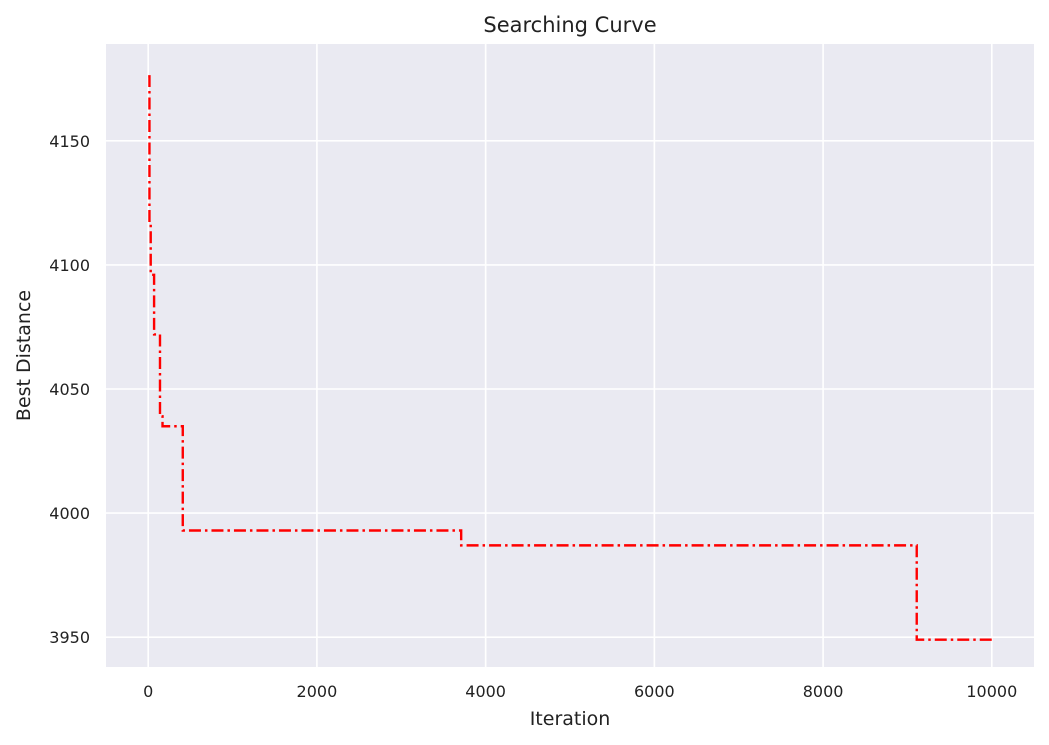 This screenshot has width=1049, height=745. I want to click on y-tick-label: 3950, so click(69, 637).